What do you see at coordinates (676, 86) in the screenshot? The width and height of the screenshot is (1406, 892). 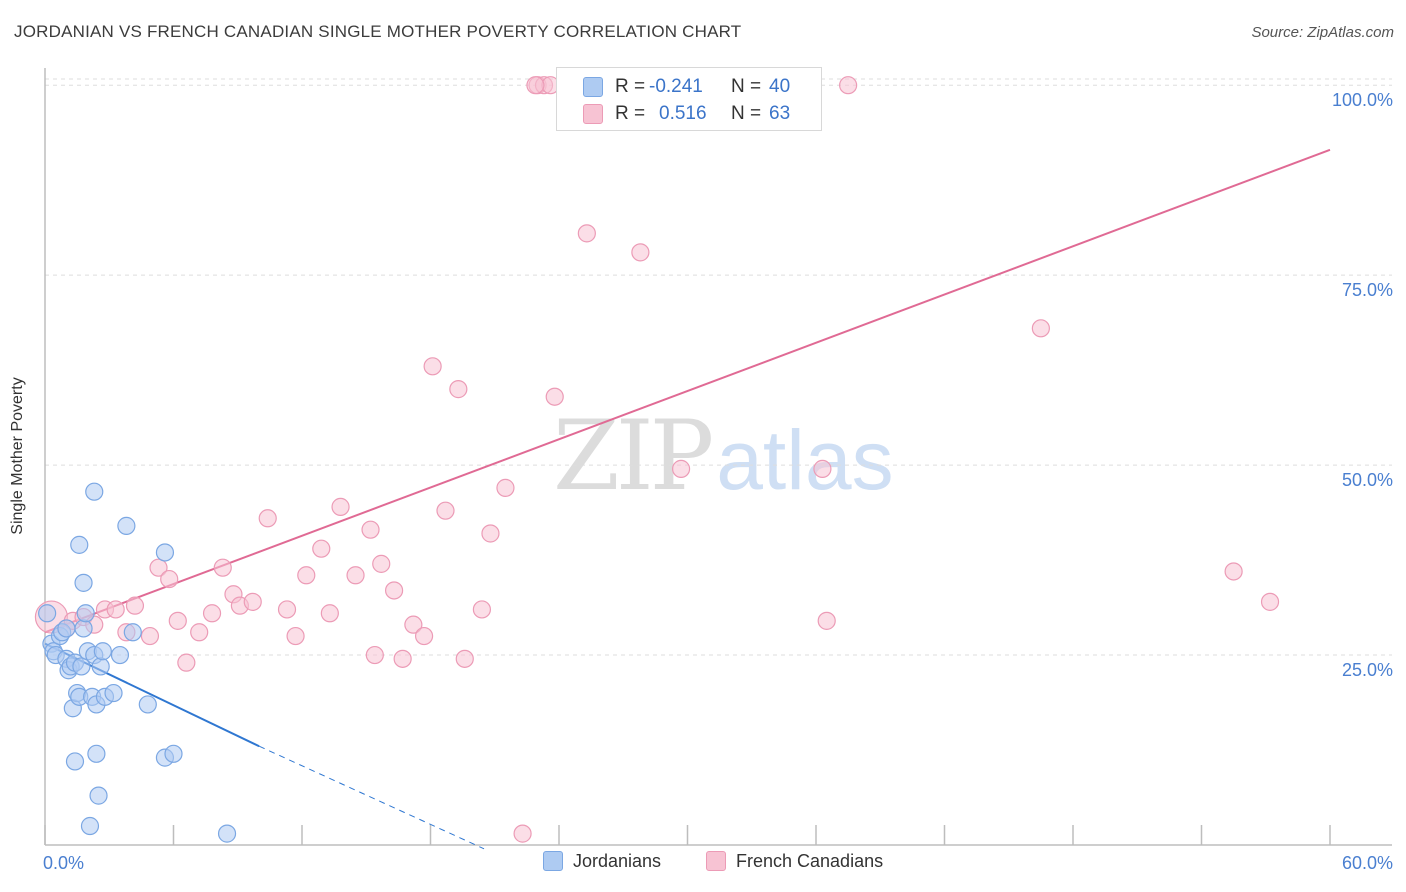 I see `jordanians-r-value: -0.241` at bounding box center [676, 86].